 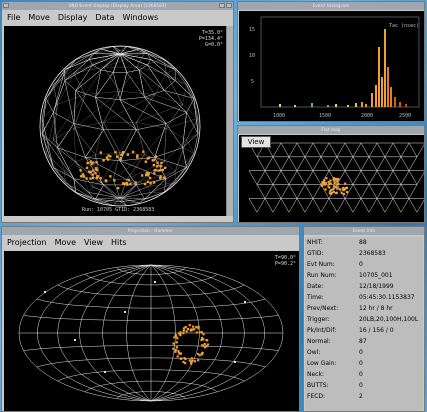 What do you see at coordinates (256, 142) in the screenshot?
I see `view-button: View` at bounding box center [256, 142].